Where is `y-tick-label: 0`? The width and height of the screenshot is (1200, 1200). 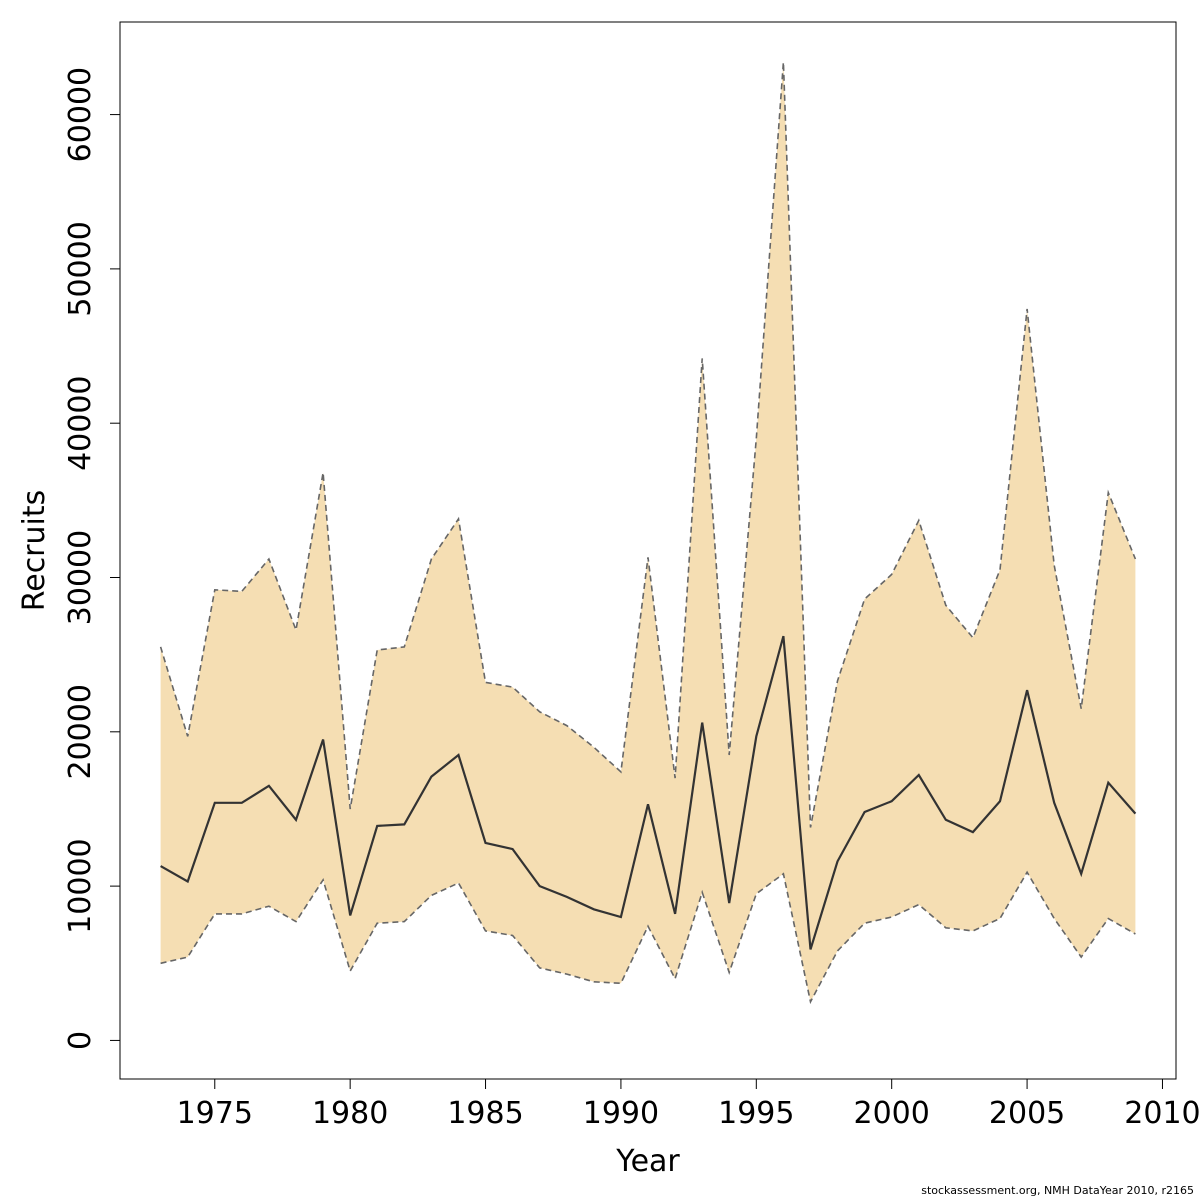
y-tick-label: 0 is located at coordinates (80, 1040).